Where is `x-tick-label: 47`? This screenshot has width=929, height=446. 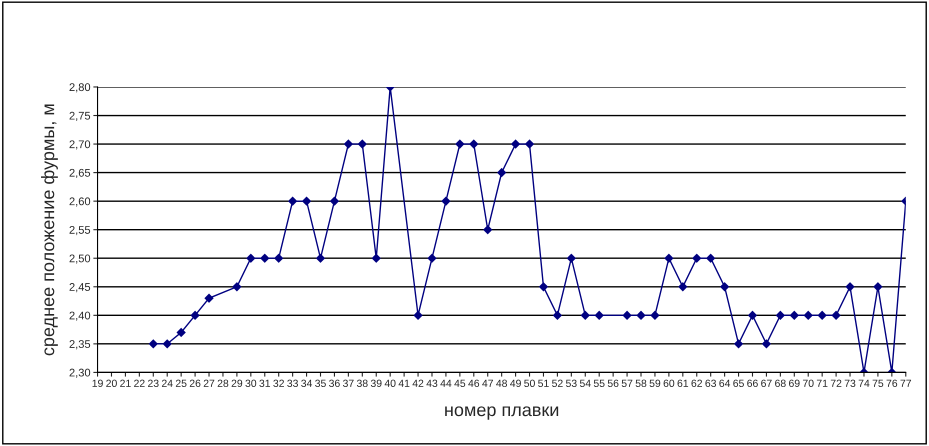
x-tick-label: 47 is located at coordinates (487, 383).